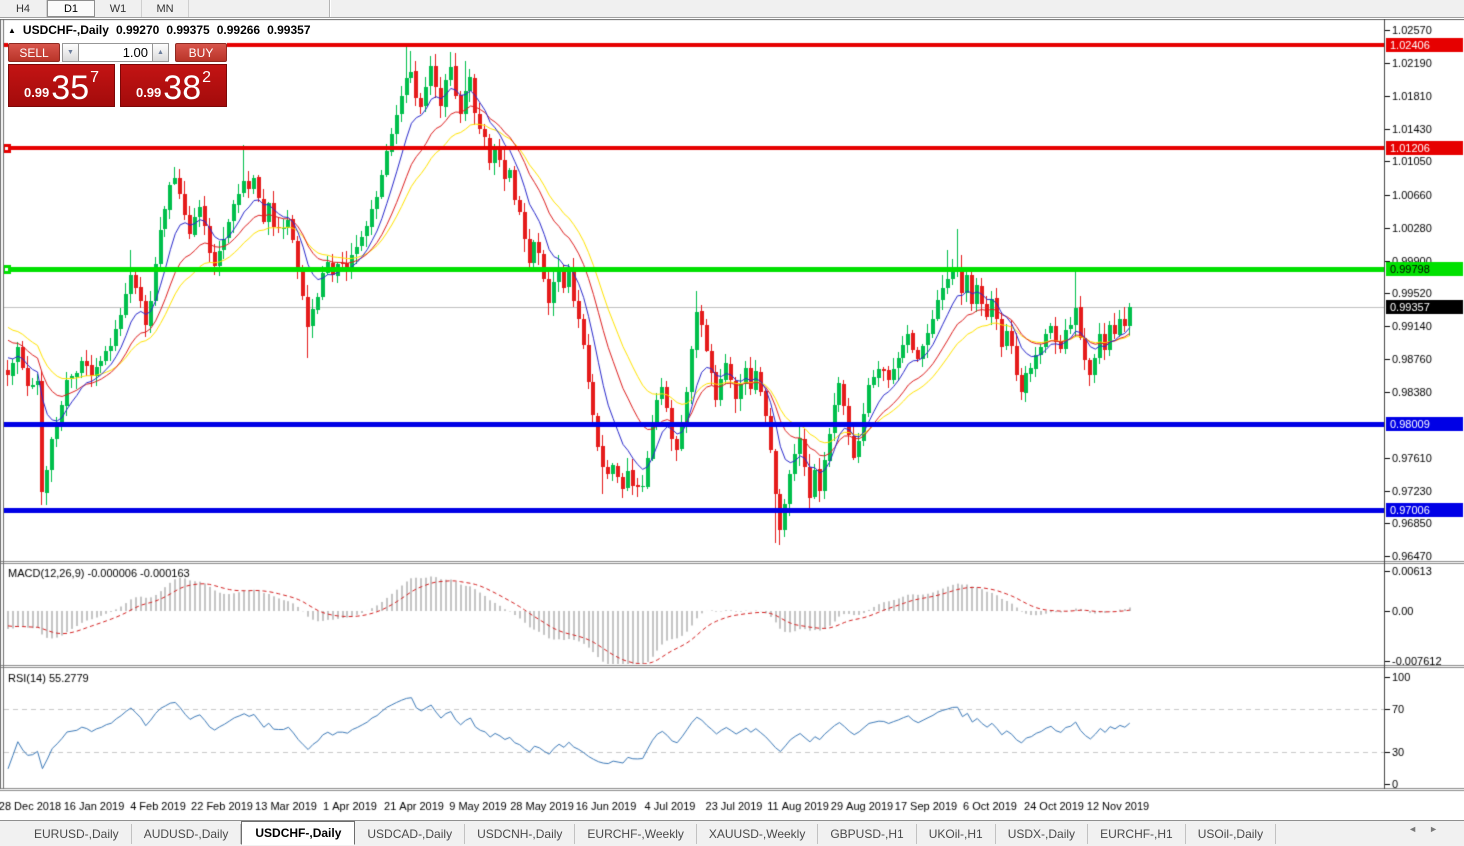 This screenshot has height=846, width=1464. Describe the element at coordinates (636, 833) in the screenshot. I see `tab-eurchf-weekly: EURCHF-,Weekly` at that location.